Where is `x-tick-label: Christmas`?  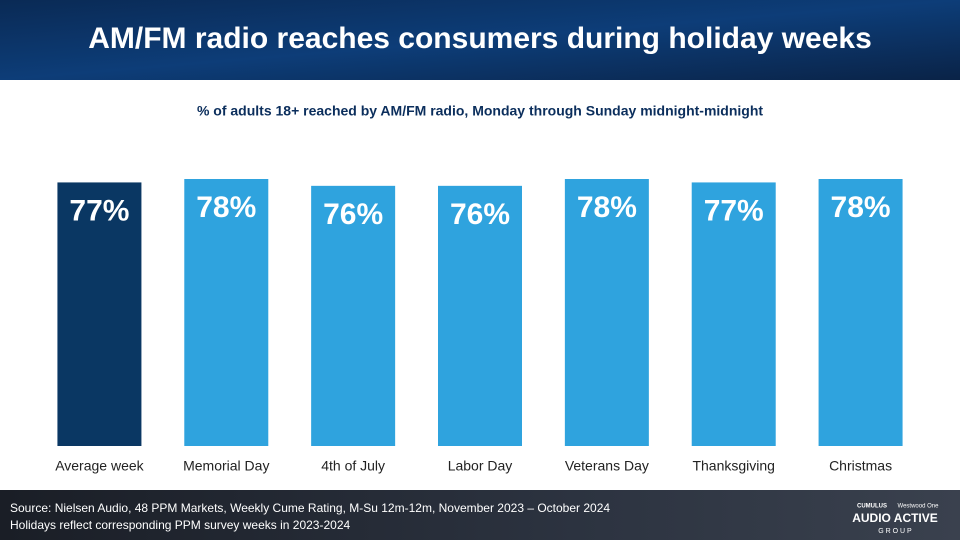
x-tick-label: Christmas is located at coordinates (860, 466).